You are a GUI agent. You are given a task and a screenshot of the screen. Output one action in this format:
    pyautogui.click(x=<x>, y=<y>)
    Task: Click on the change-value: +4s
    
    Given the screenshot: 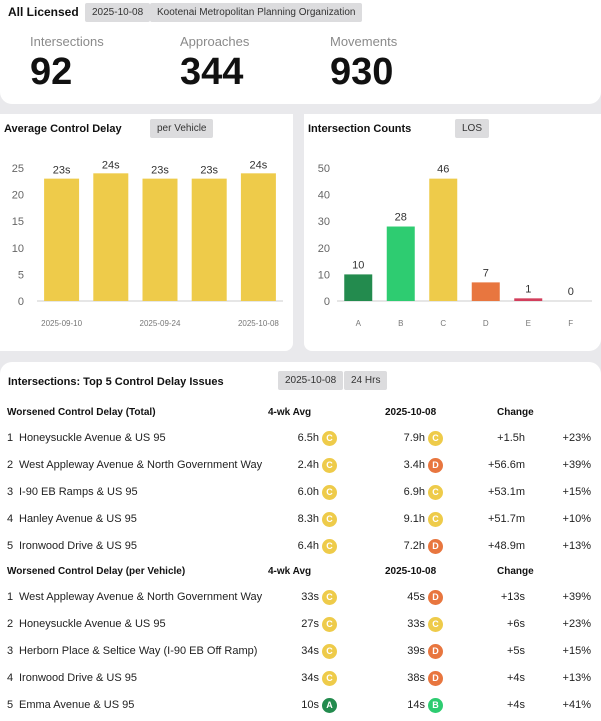 What is the action you would take?
    pyautogui.click(x=515, y=705)
    